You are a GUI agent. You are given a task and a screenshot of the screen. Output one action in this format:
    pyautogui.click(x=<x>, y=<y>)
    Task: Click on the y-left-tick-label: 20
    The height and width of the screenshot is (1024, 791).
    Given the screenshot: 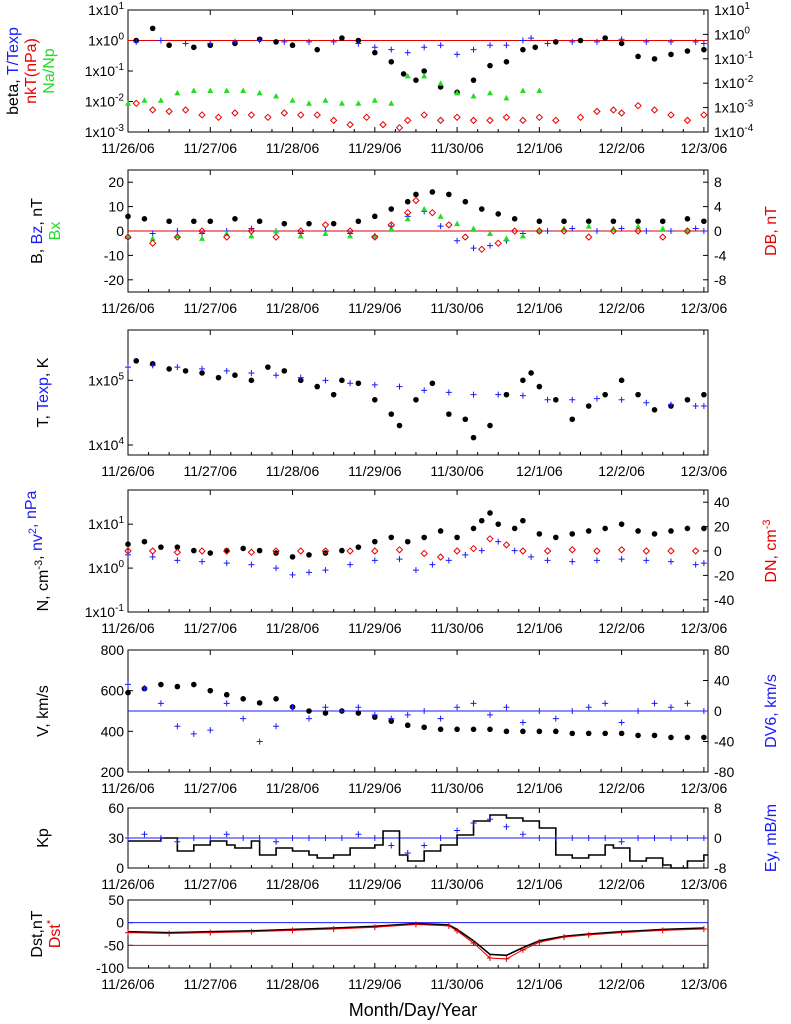 What is the action you would take?
    pyautogui.click(x=116, y=182)
    